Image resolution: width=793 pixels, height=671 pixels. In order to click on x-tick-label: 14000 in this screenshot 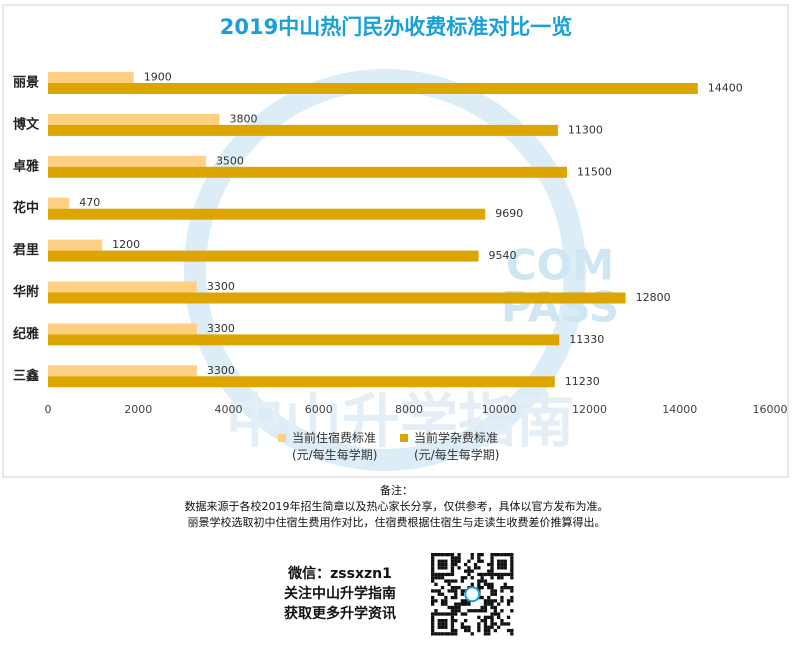, I will do `click(679, 409)`.